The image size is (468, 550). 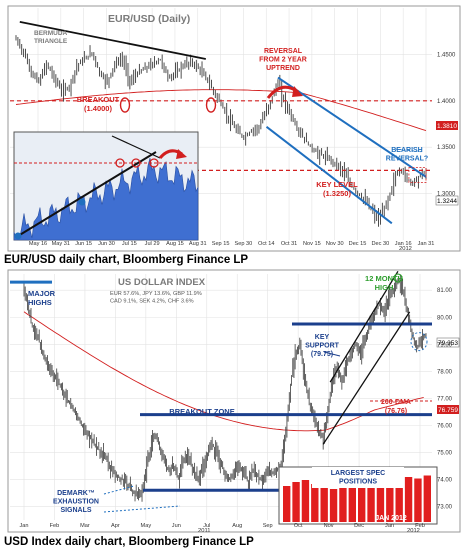 I want to click on x-tick-label: Jul 15, so click(x=129, y=244).